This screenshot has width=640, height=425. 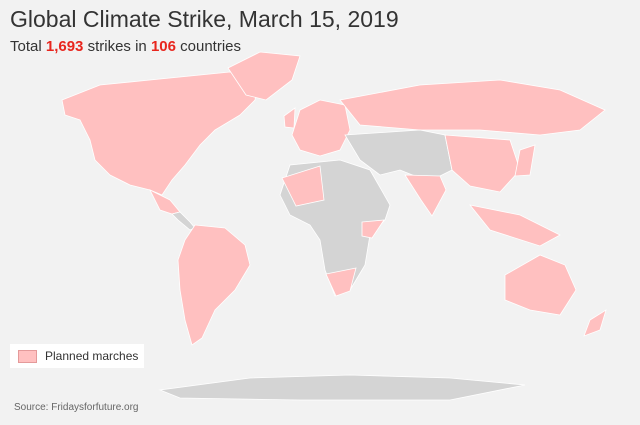 I want to click on legend-swatch, so click(x=27, y=356).